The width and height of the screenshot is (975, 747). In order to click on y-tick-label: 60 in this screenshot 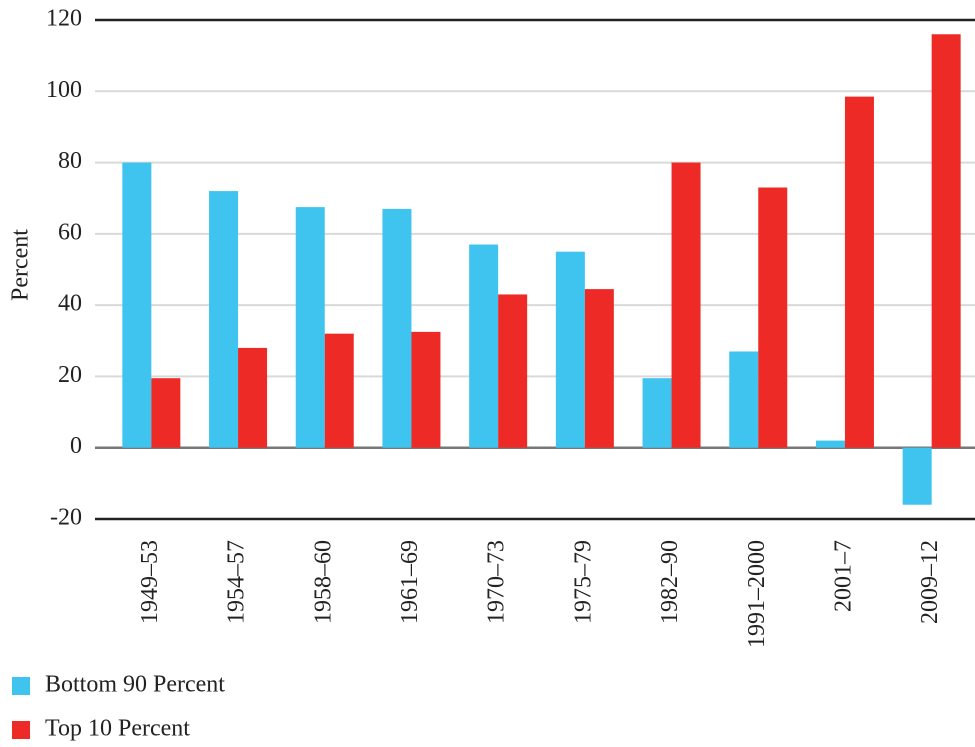, I will do `click(70, 232)`.